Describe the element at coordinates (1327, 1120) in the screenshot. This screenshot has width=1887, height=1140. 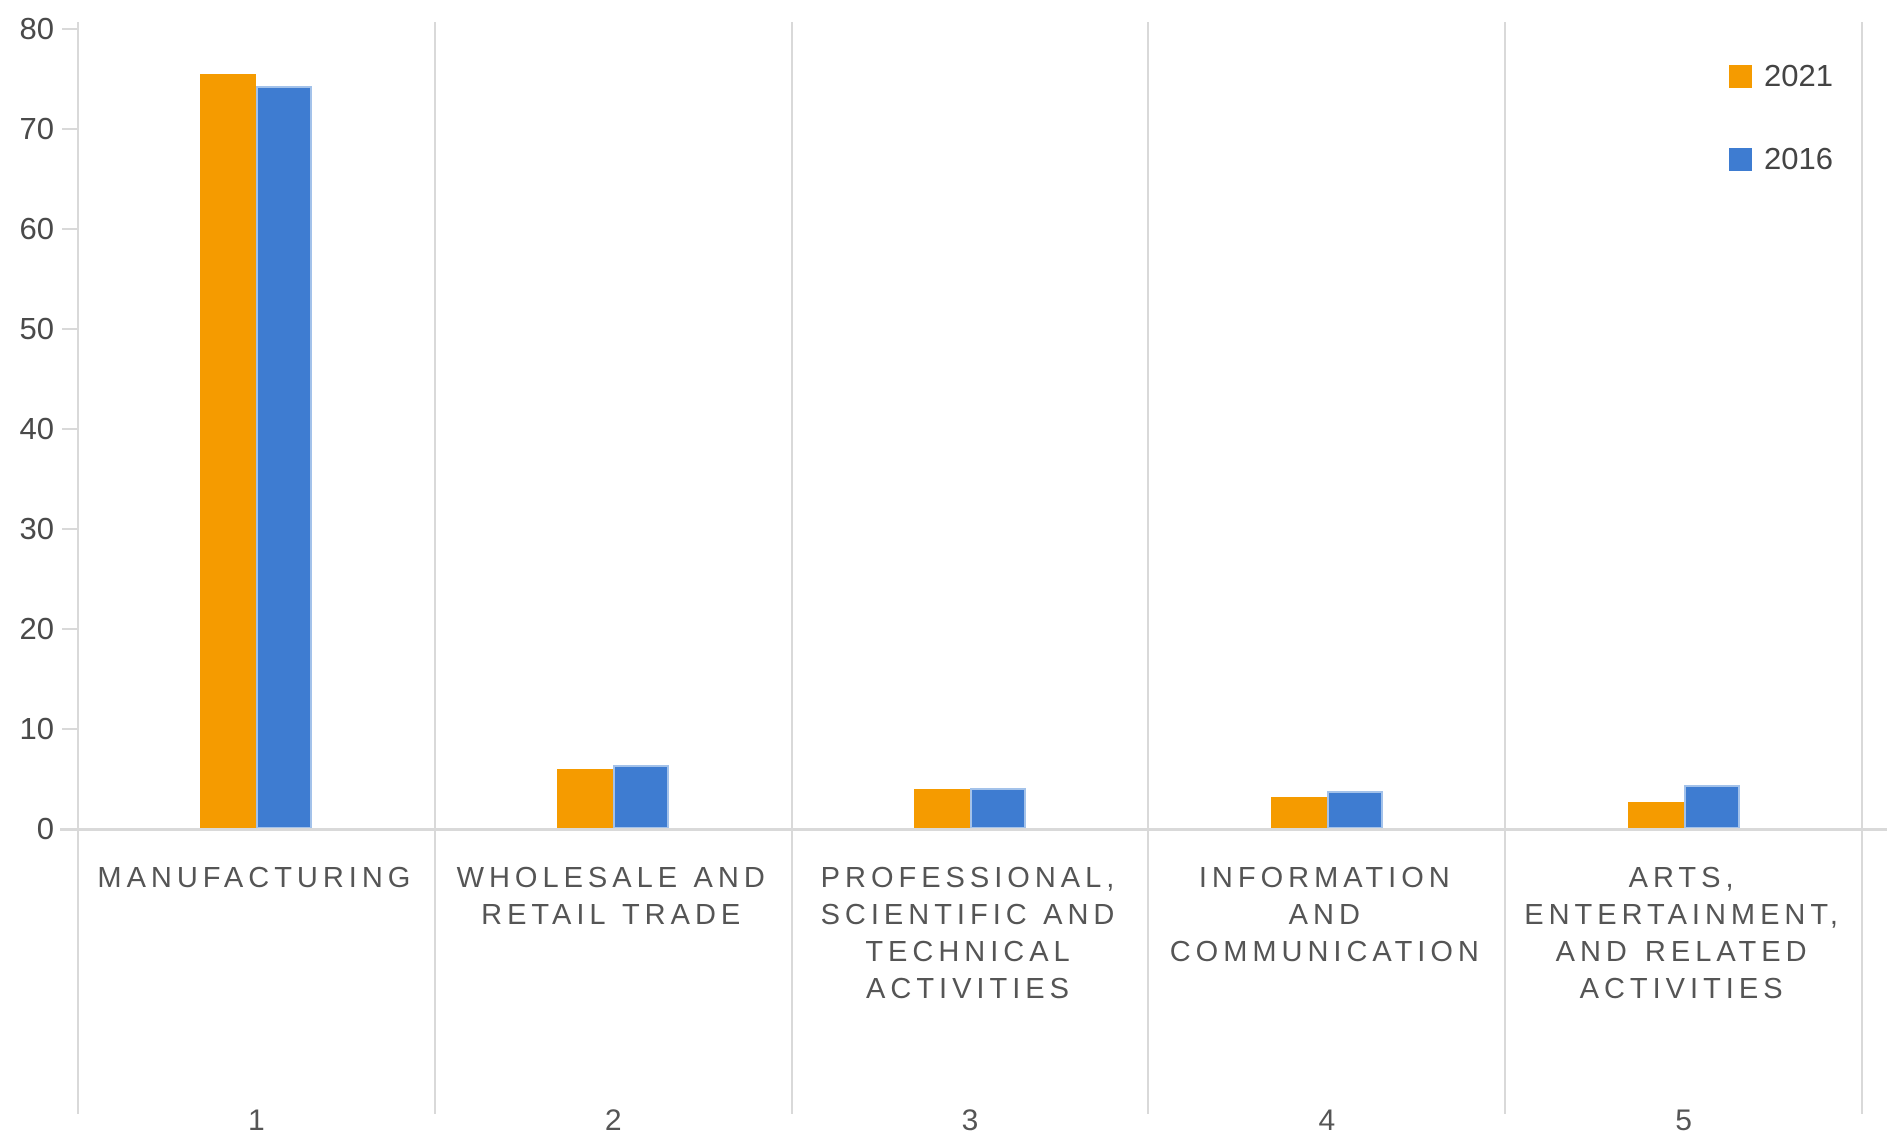
I see `category-number: 4` at that location.